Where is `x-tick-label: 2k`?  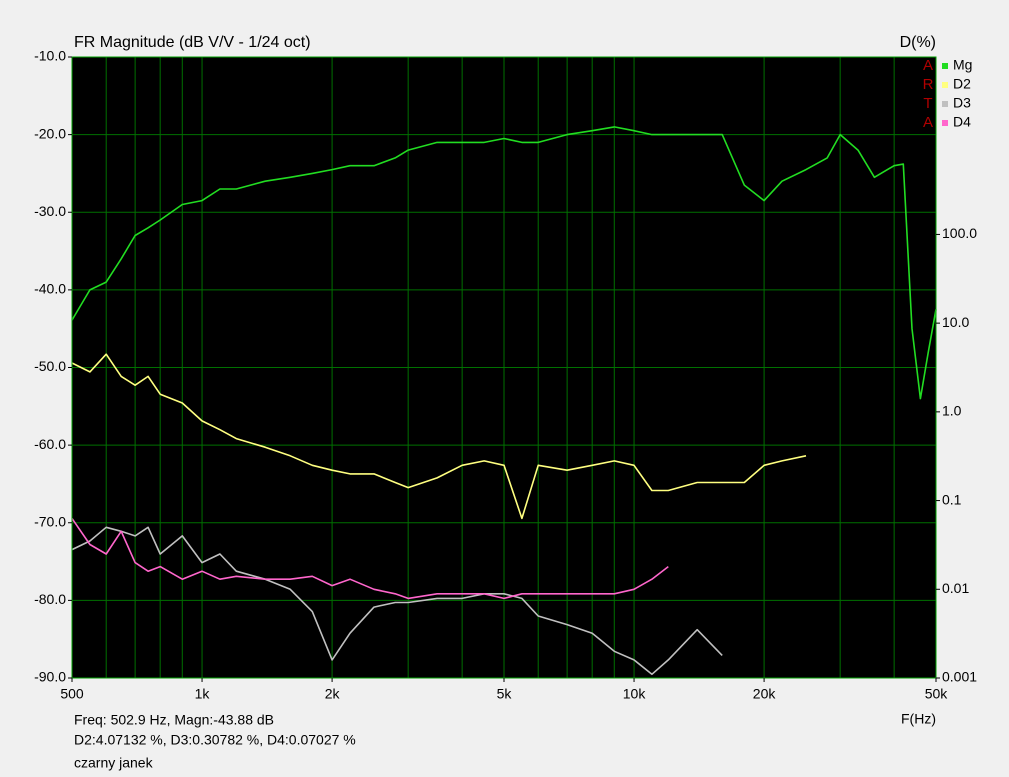
x-tick-label: 2k is located at coordinates (333, 694).